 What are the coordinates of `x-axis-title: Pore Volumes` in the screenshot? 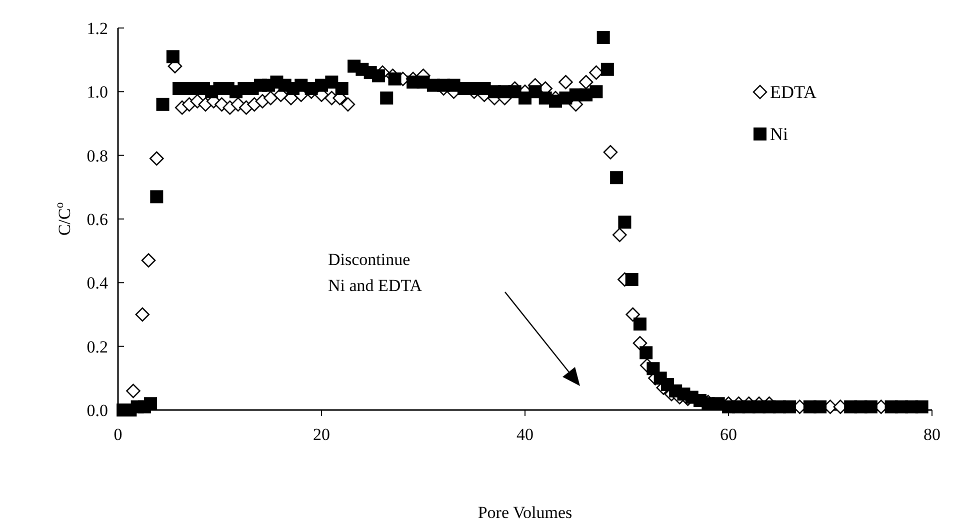 It's located at (525, 512).